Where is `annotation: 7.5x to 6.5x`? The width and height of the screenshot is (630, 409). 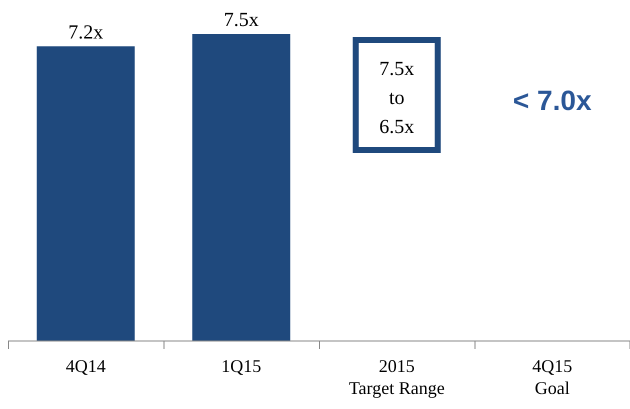 annotation: 7.5x to 6.5x is located at coordinates (396, 98).